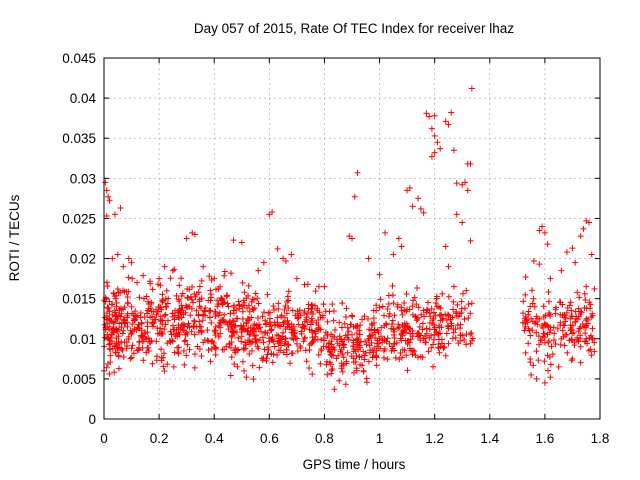 The image size is (640, 480). Describe the element at coordinates (92, 419) in the screenshot. I see `y-tick-label: 0` at that location.